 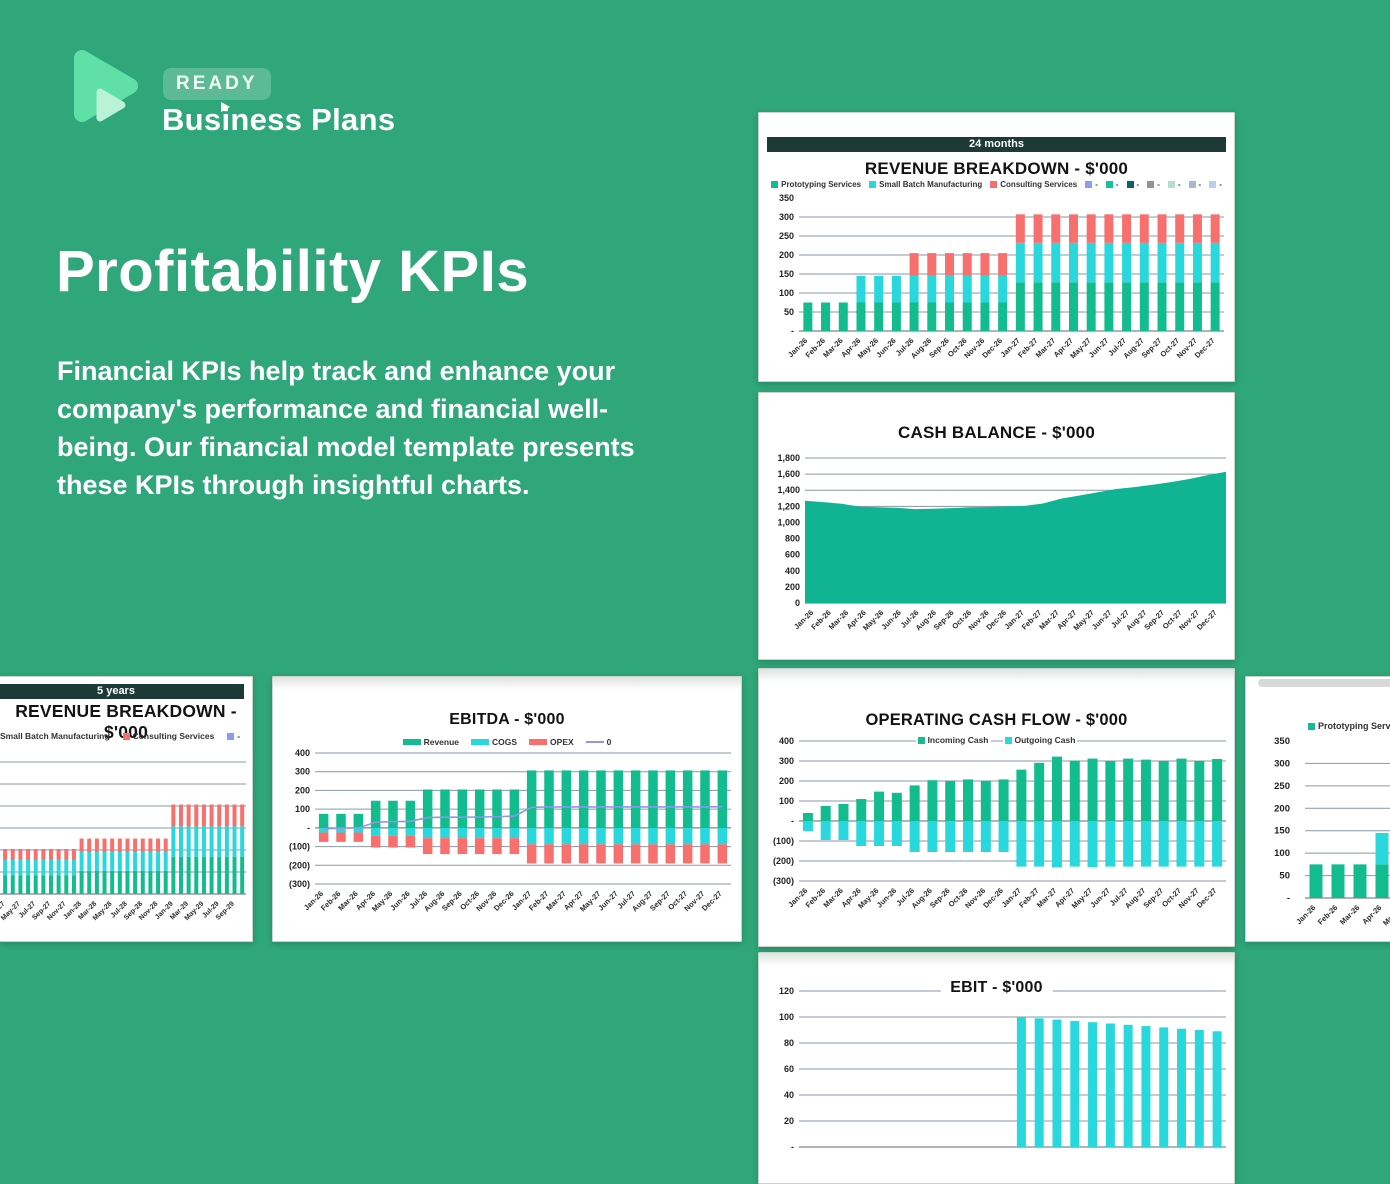 What do you see at coordinates (788, 458) in the screenshot?
I see `svg-text: 1,800` at bounding box center [788, 458].